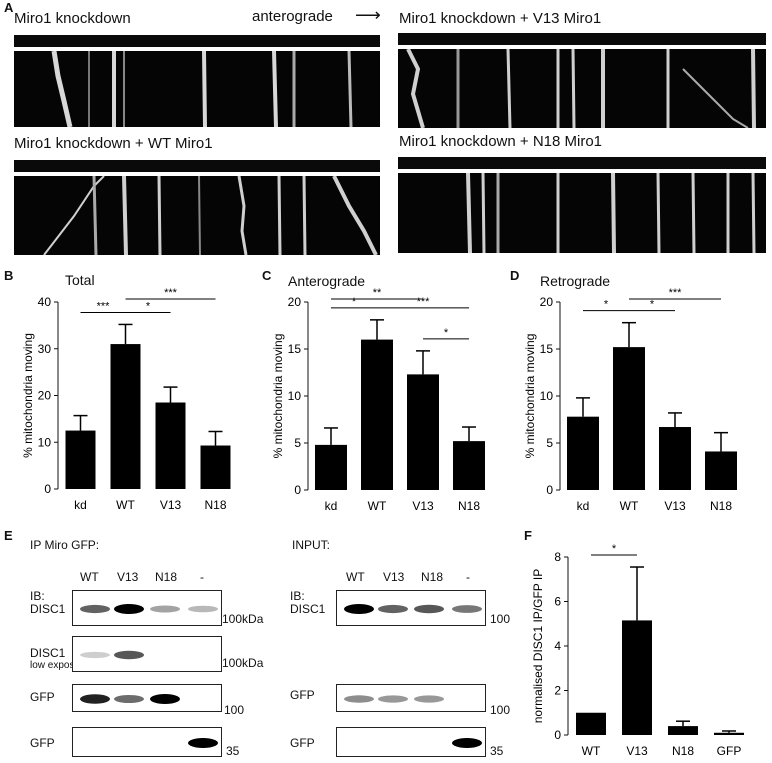  What do you see at coordinates (8, 535) in the screenshot?
I see `panel-letter-e: E` at bounding box center [8, 535].